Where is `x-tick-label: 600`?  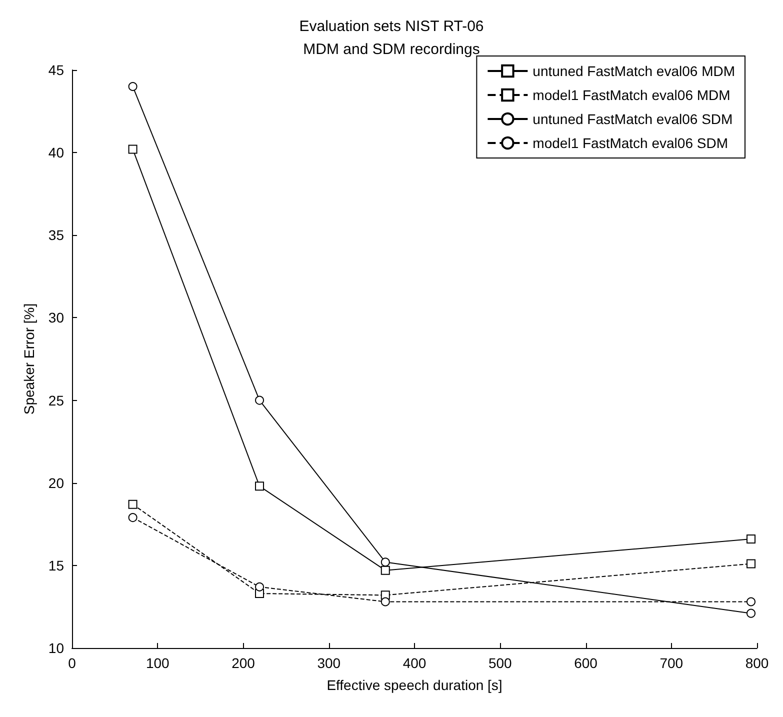
x-tick-label: 600 is located at coordinates (586, 663).